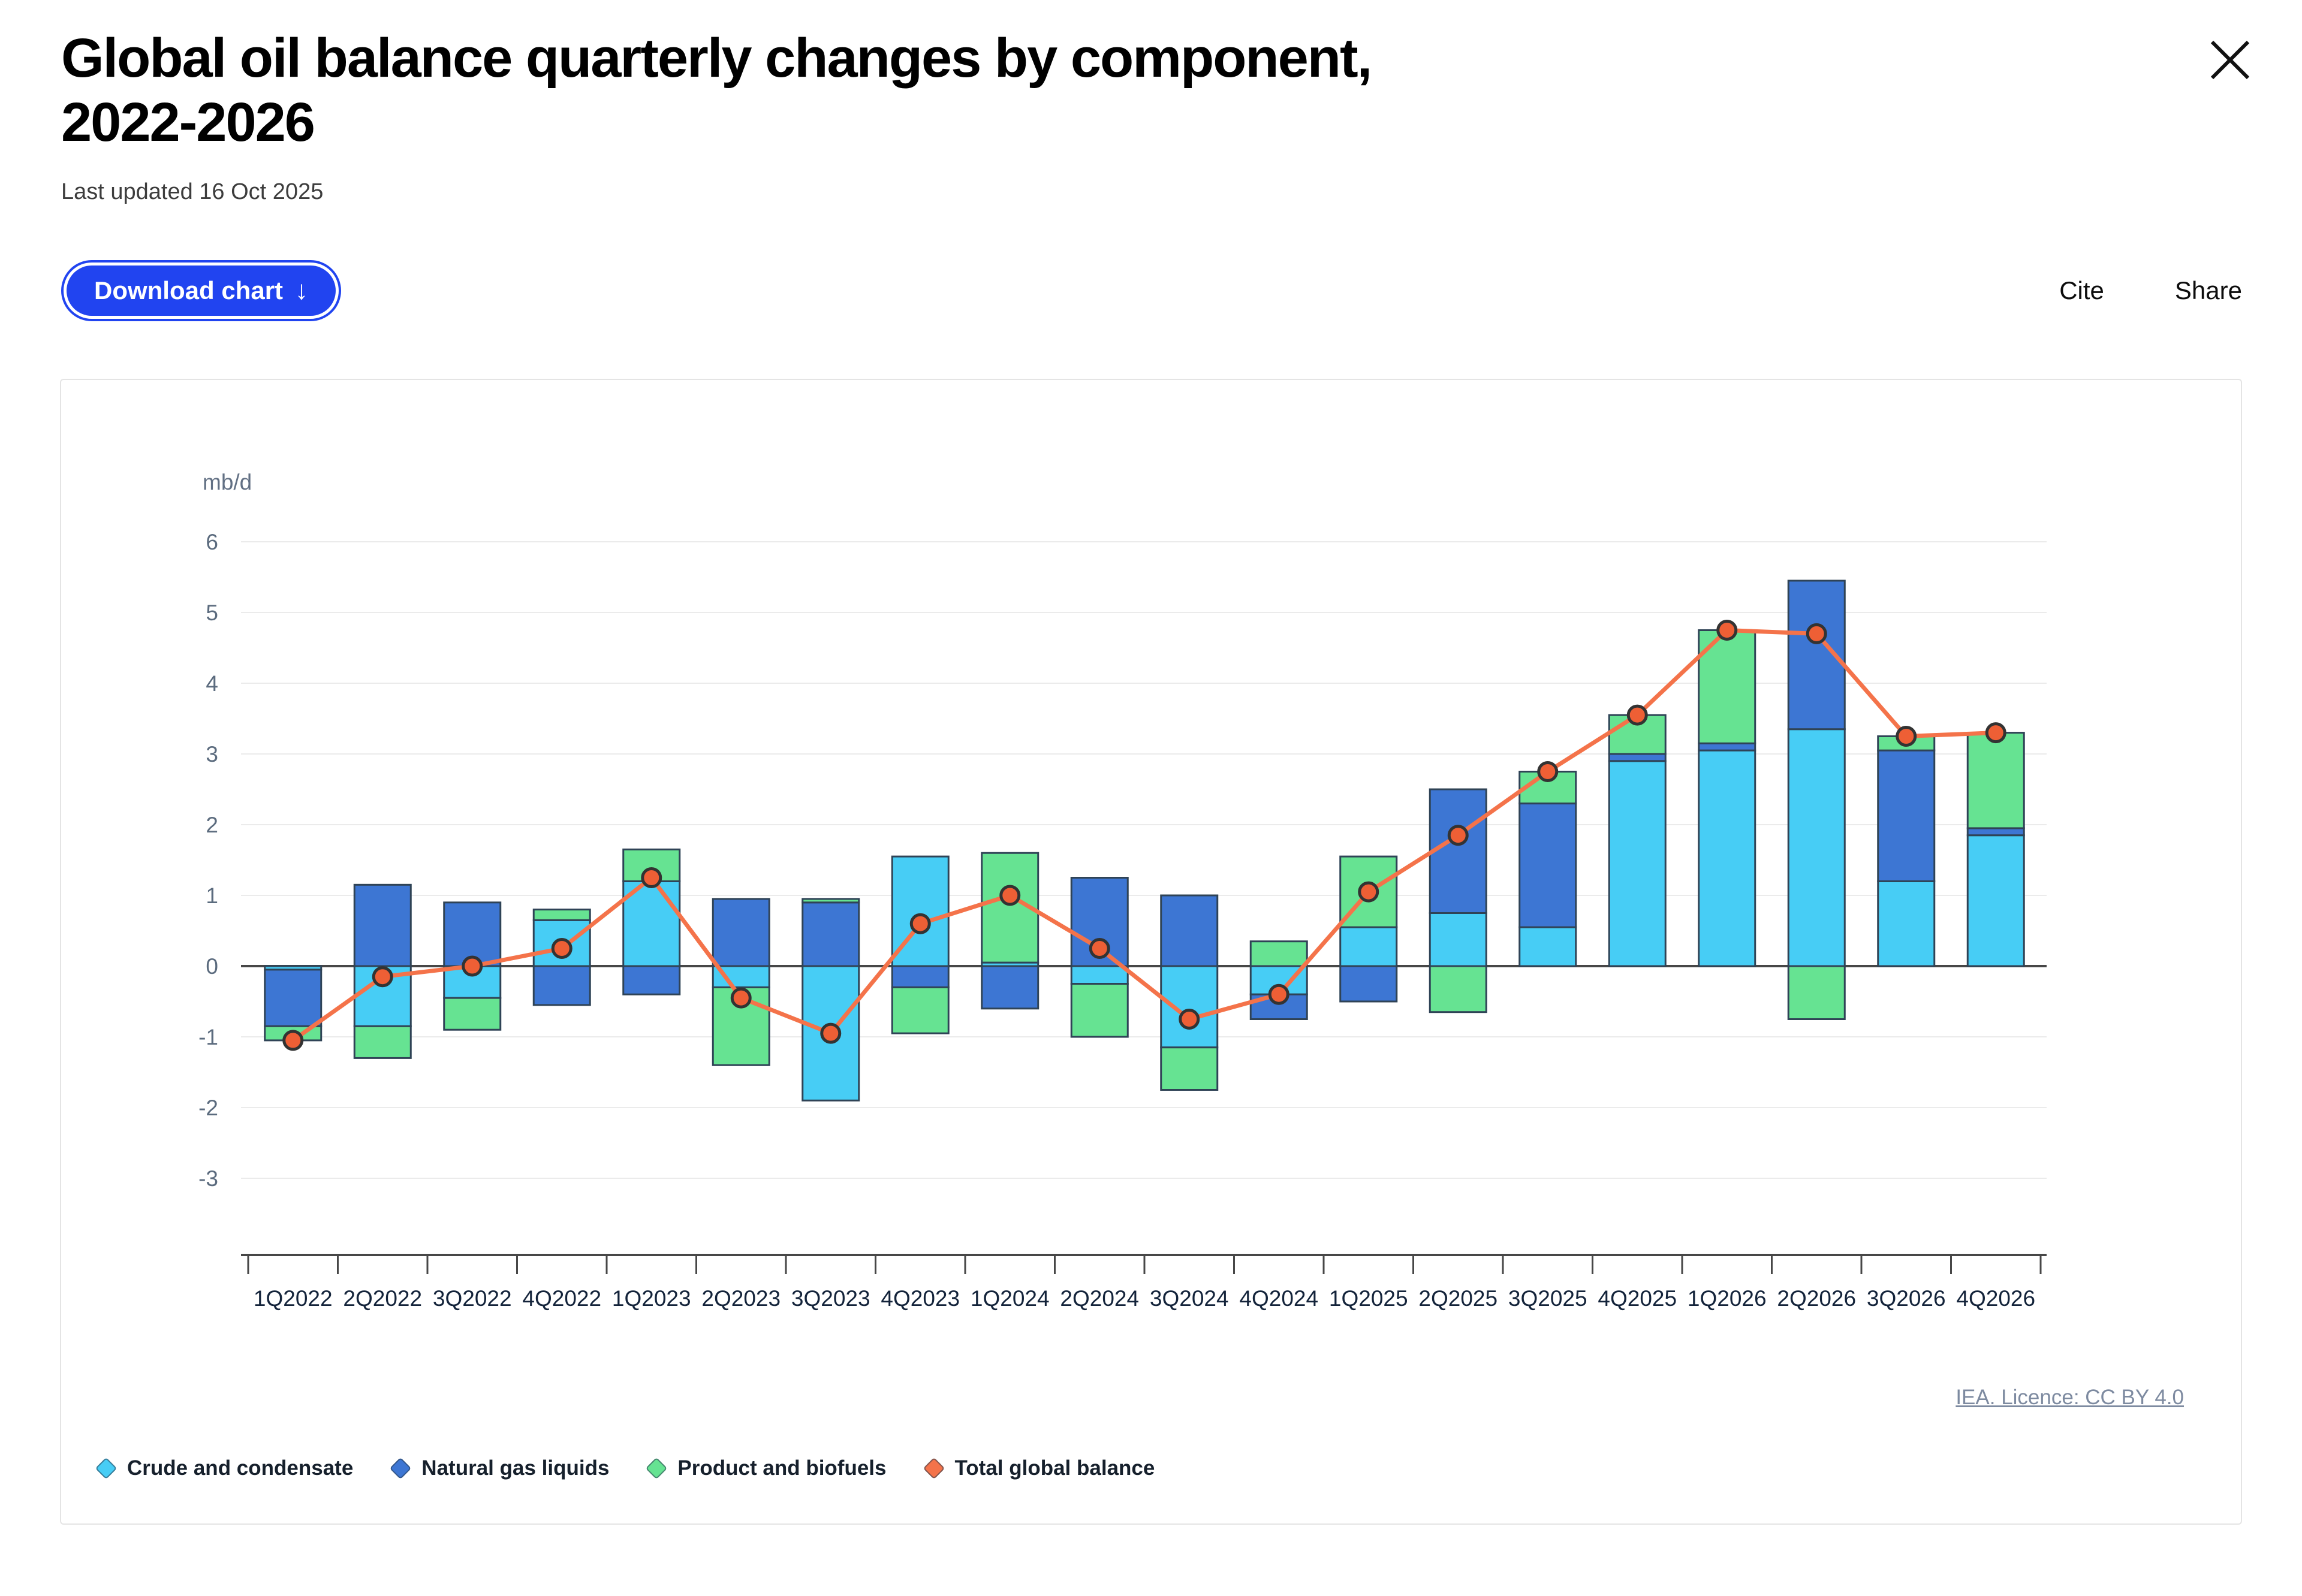 The image size is (2302, 1596). Describe the element at coordinates (189, 290) in the screenshot. I see `download-chart-label: Download chart` at that location.